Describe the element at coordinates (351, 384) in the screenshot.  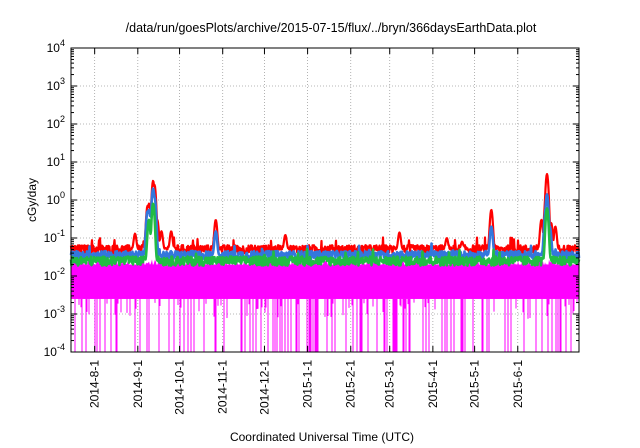
I see `x-tick-label: 2015-2-1` at that location.